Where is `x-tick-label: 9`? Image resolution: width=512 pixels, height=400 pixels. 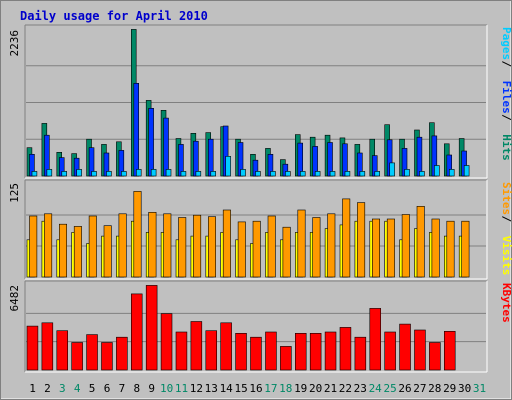 x-tick-label: 9 is located at coordinates (151, 388).